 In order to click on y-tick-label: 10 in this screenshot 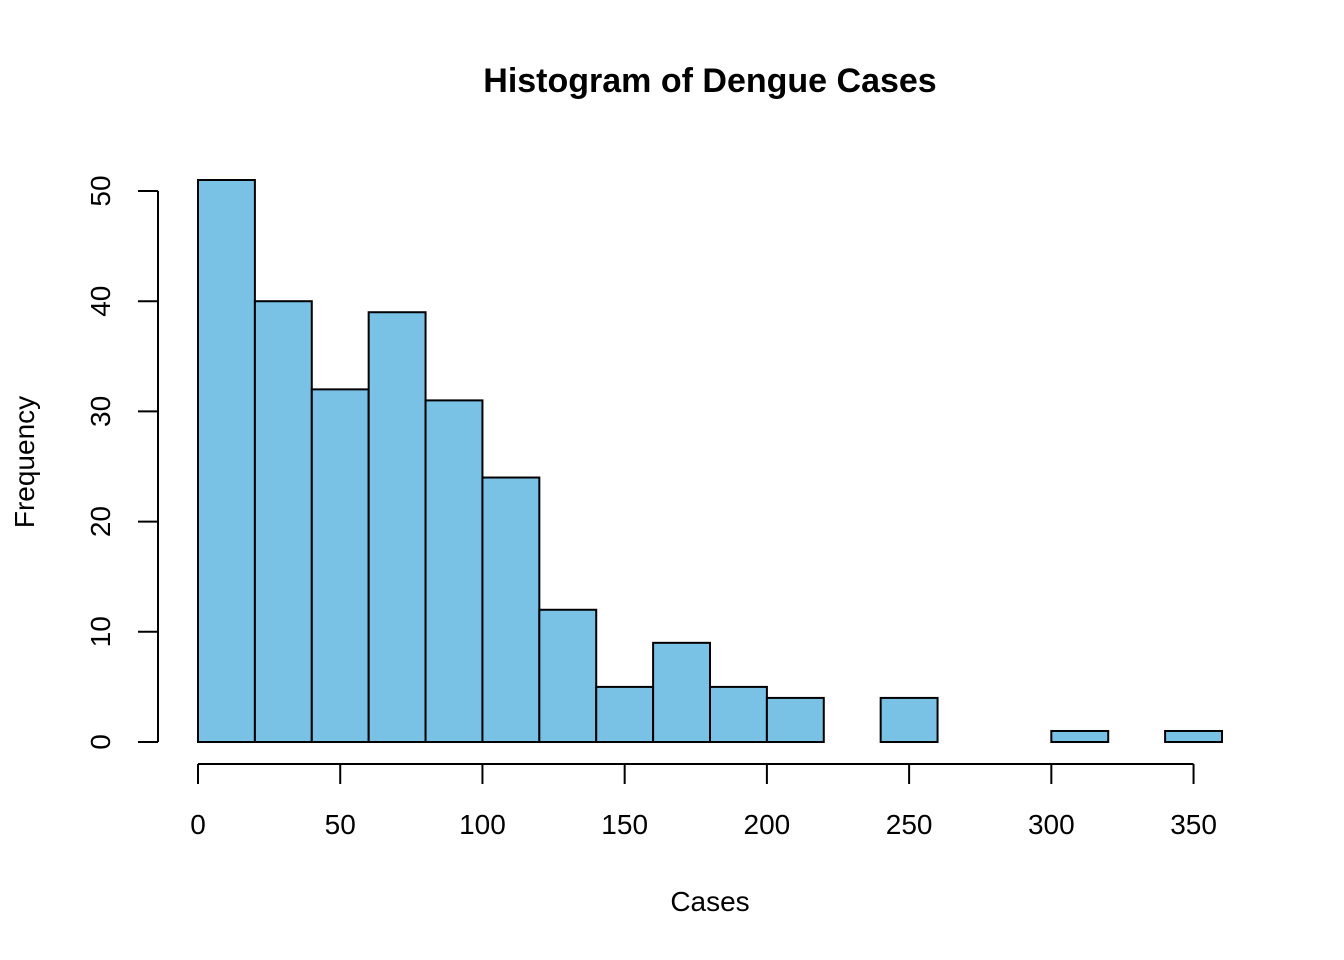, I will do `click(100, 631)`.